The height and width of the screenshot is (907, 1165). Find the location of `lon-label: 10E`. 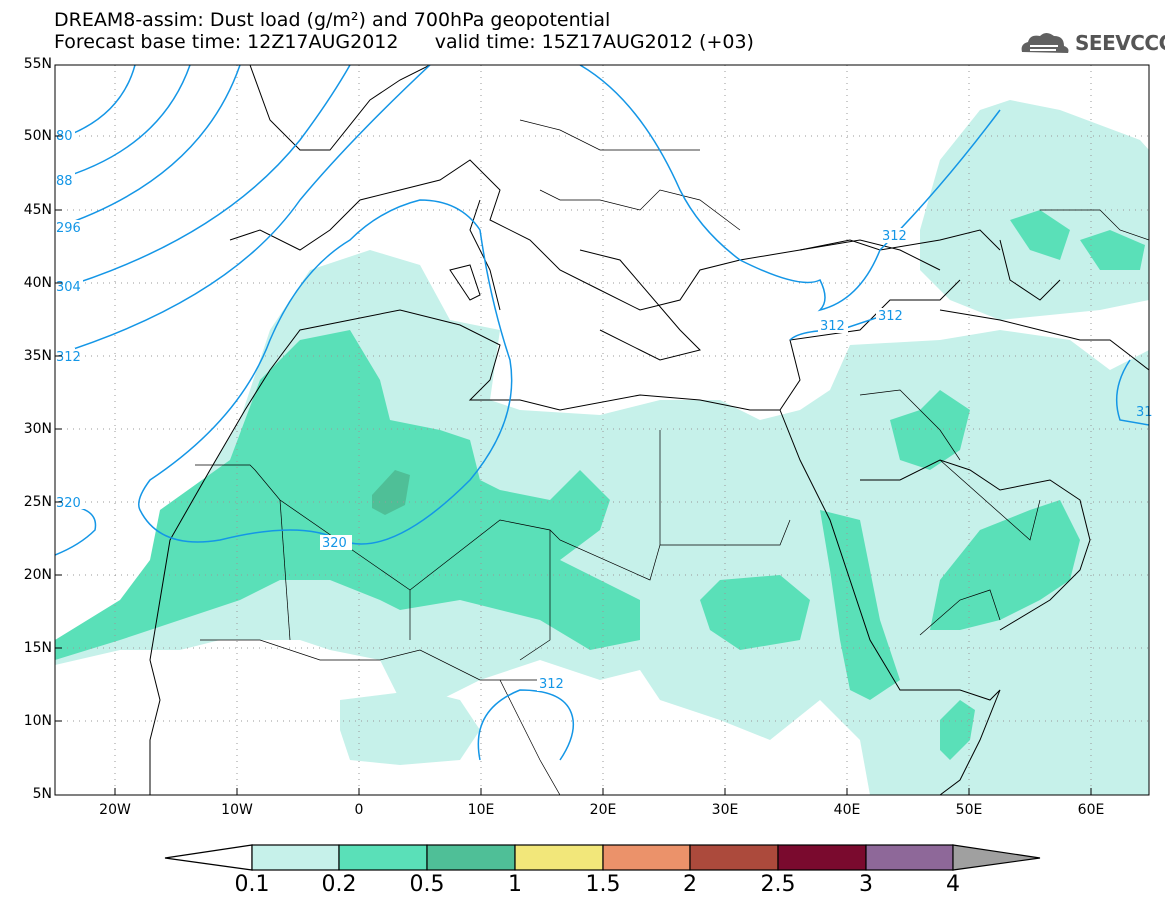

lon-label: 10E is located at coordinates (481, 810).